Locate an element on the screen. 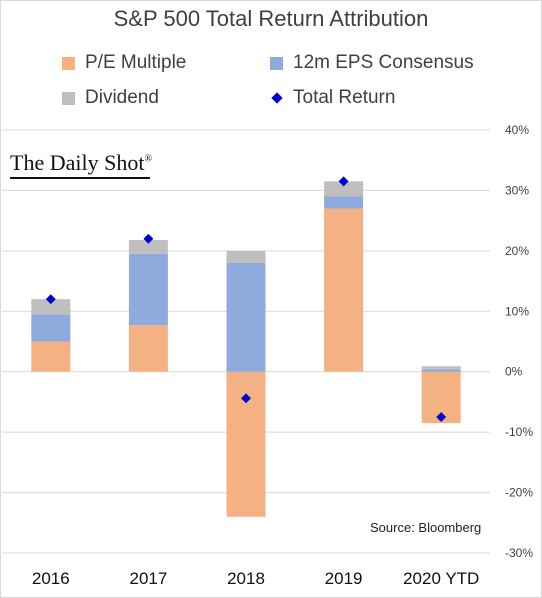 Image resolution: width=542 pixels, height=598 pixels. legend-item-total-return: Total Return is located at coordinates (332, 98).